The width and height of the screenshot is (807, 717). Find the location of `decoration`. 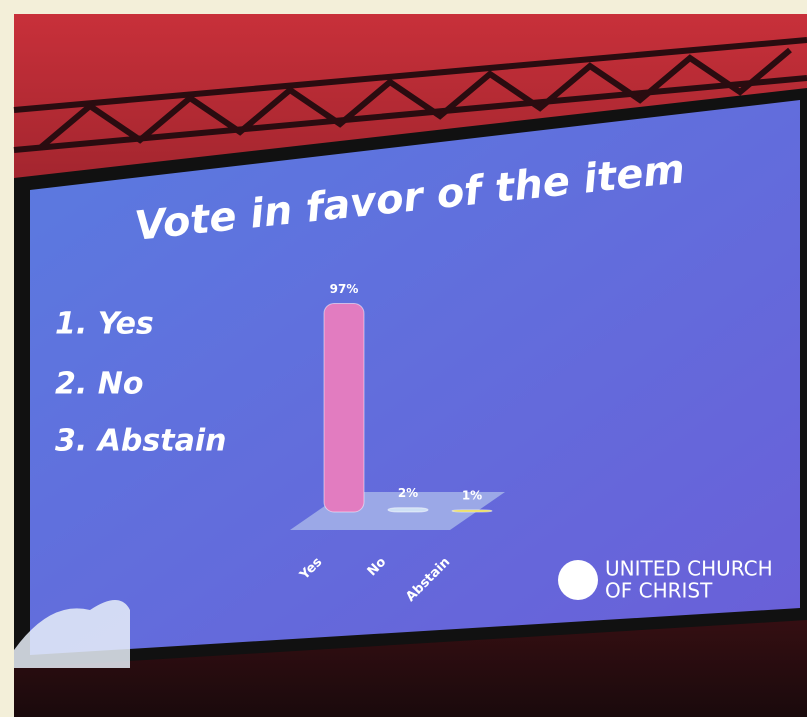

decoration is located at coordinates (72, 634).